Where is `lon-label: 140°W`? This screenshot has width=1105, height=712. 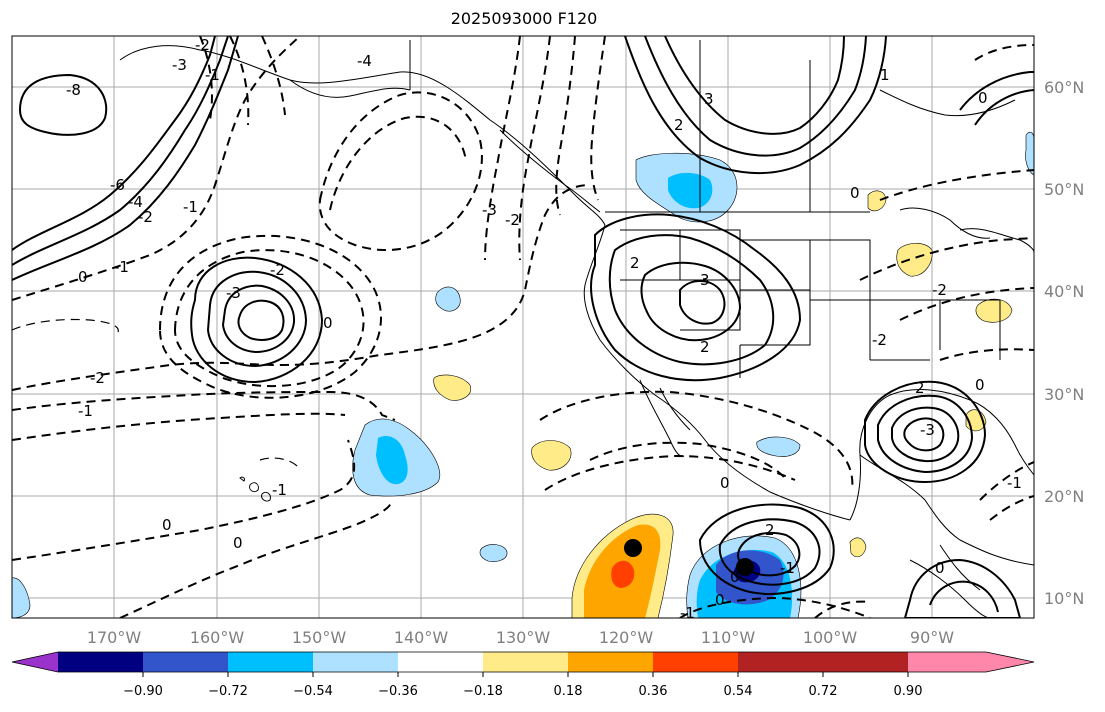
lon-label: 140°W is located at coordinates (421, 637).